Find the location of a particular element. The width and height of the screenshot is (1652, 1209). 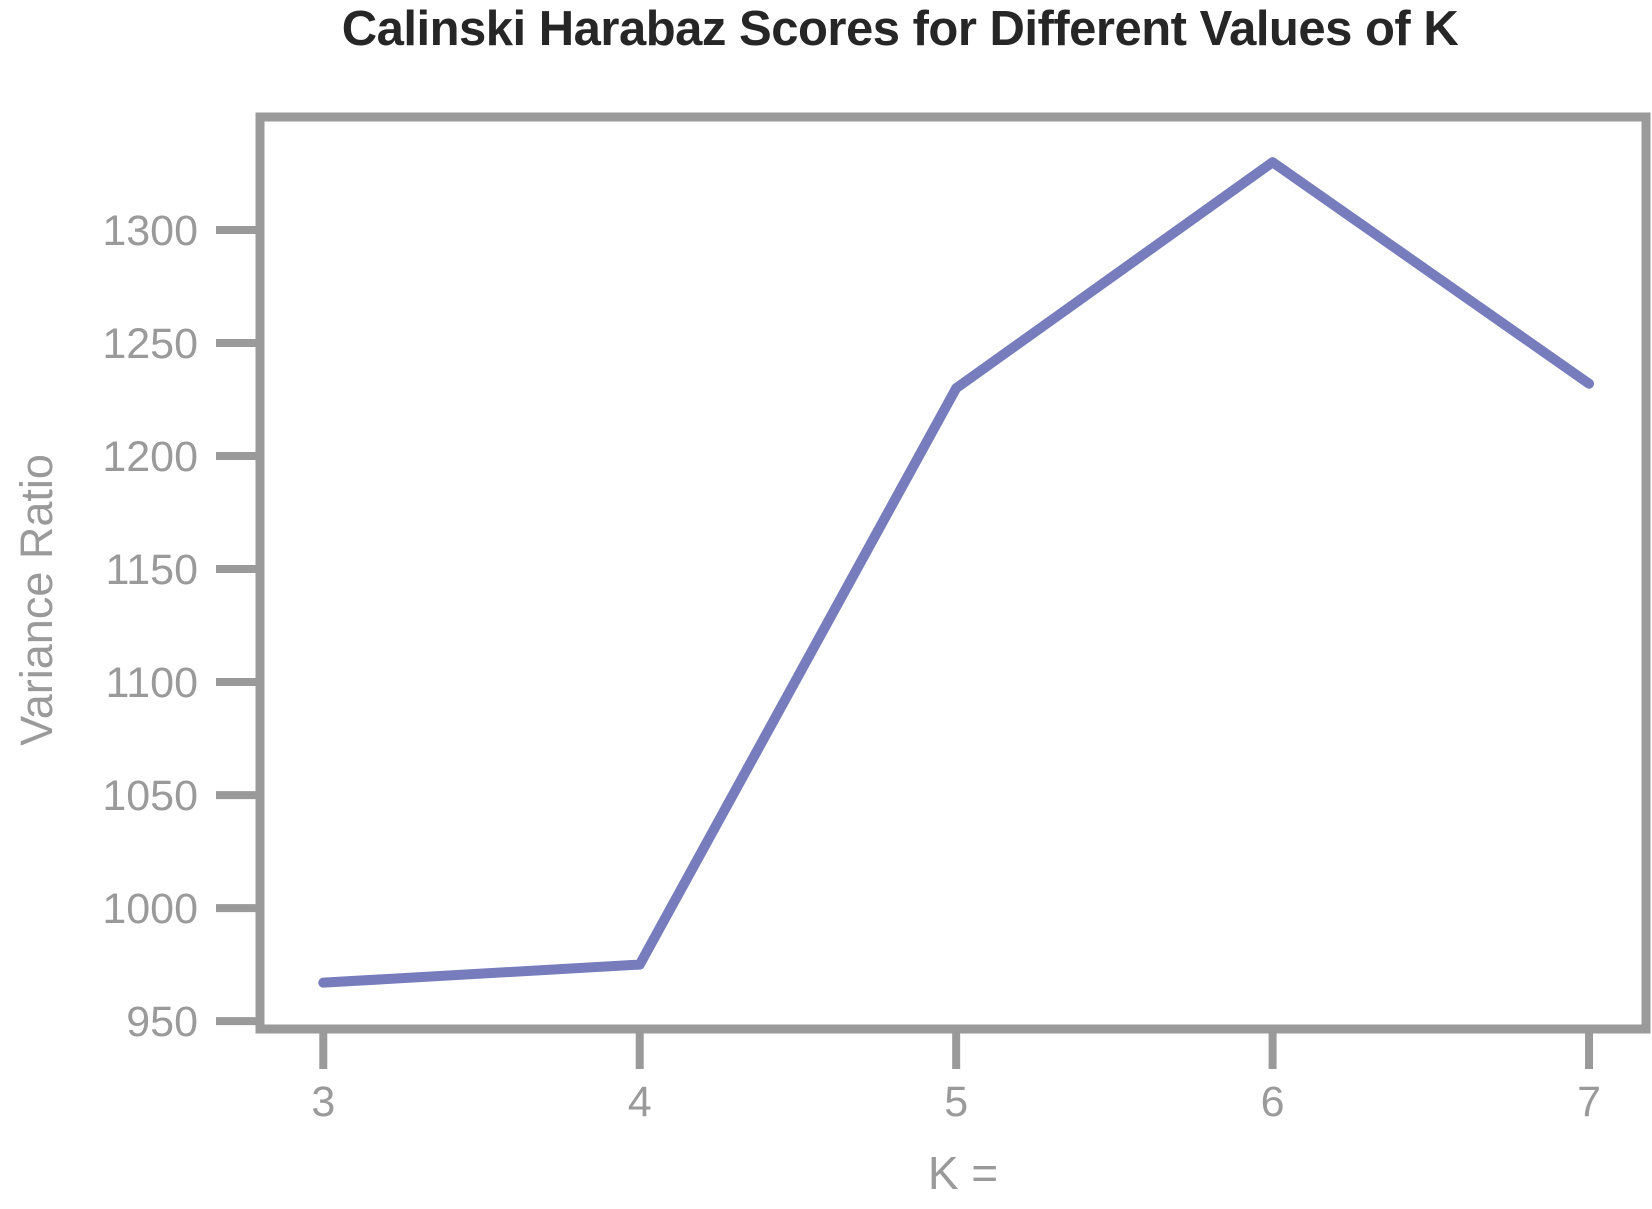

y-tick-label: 1000 is located at coordinates (150, 909).